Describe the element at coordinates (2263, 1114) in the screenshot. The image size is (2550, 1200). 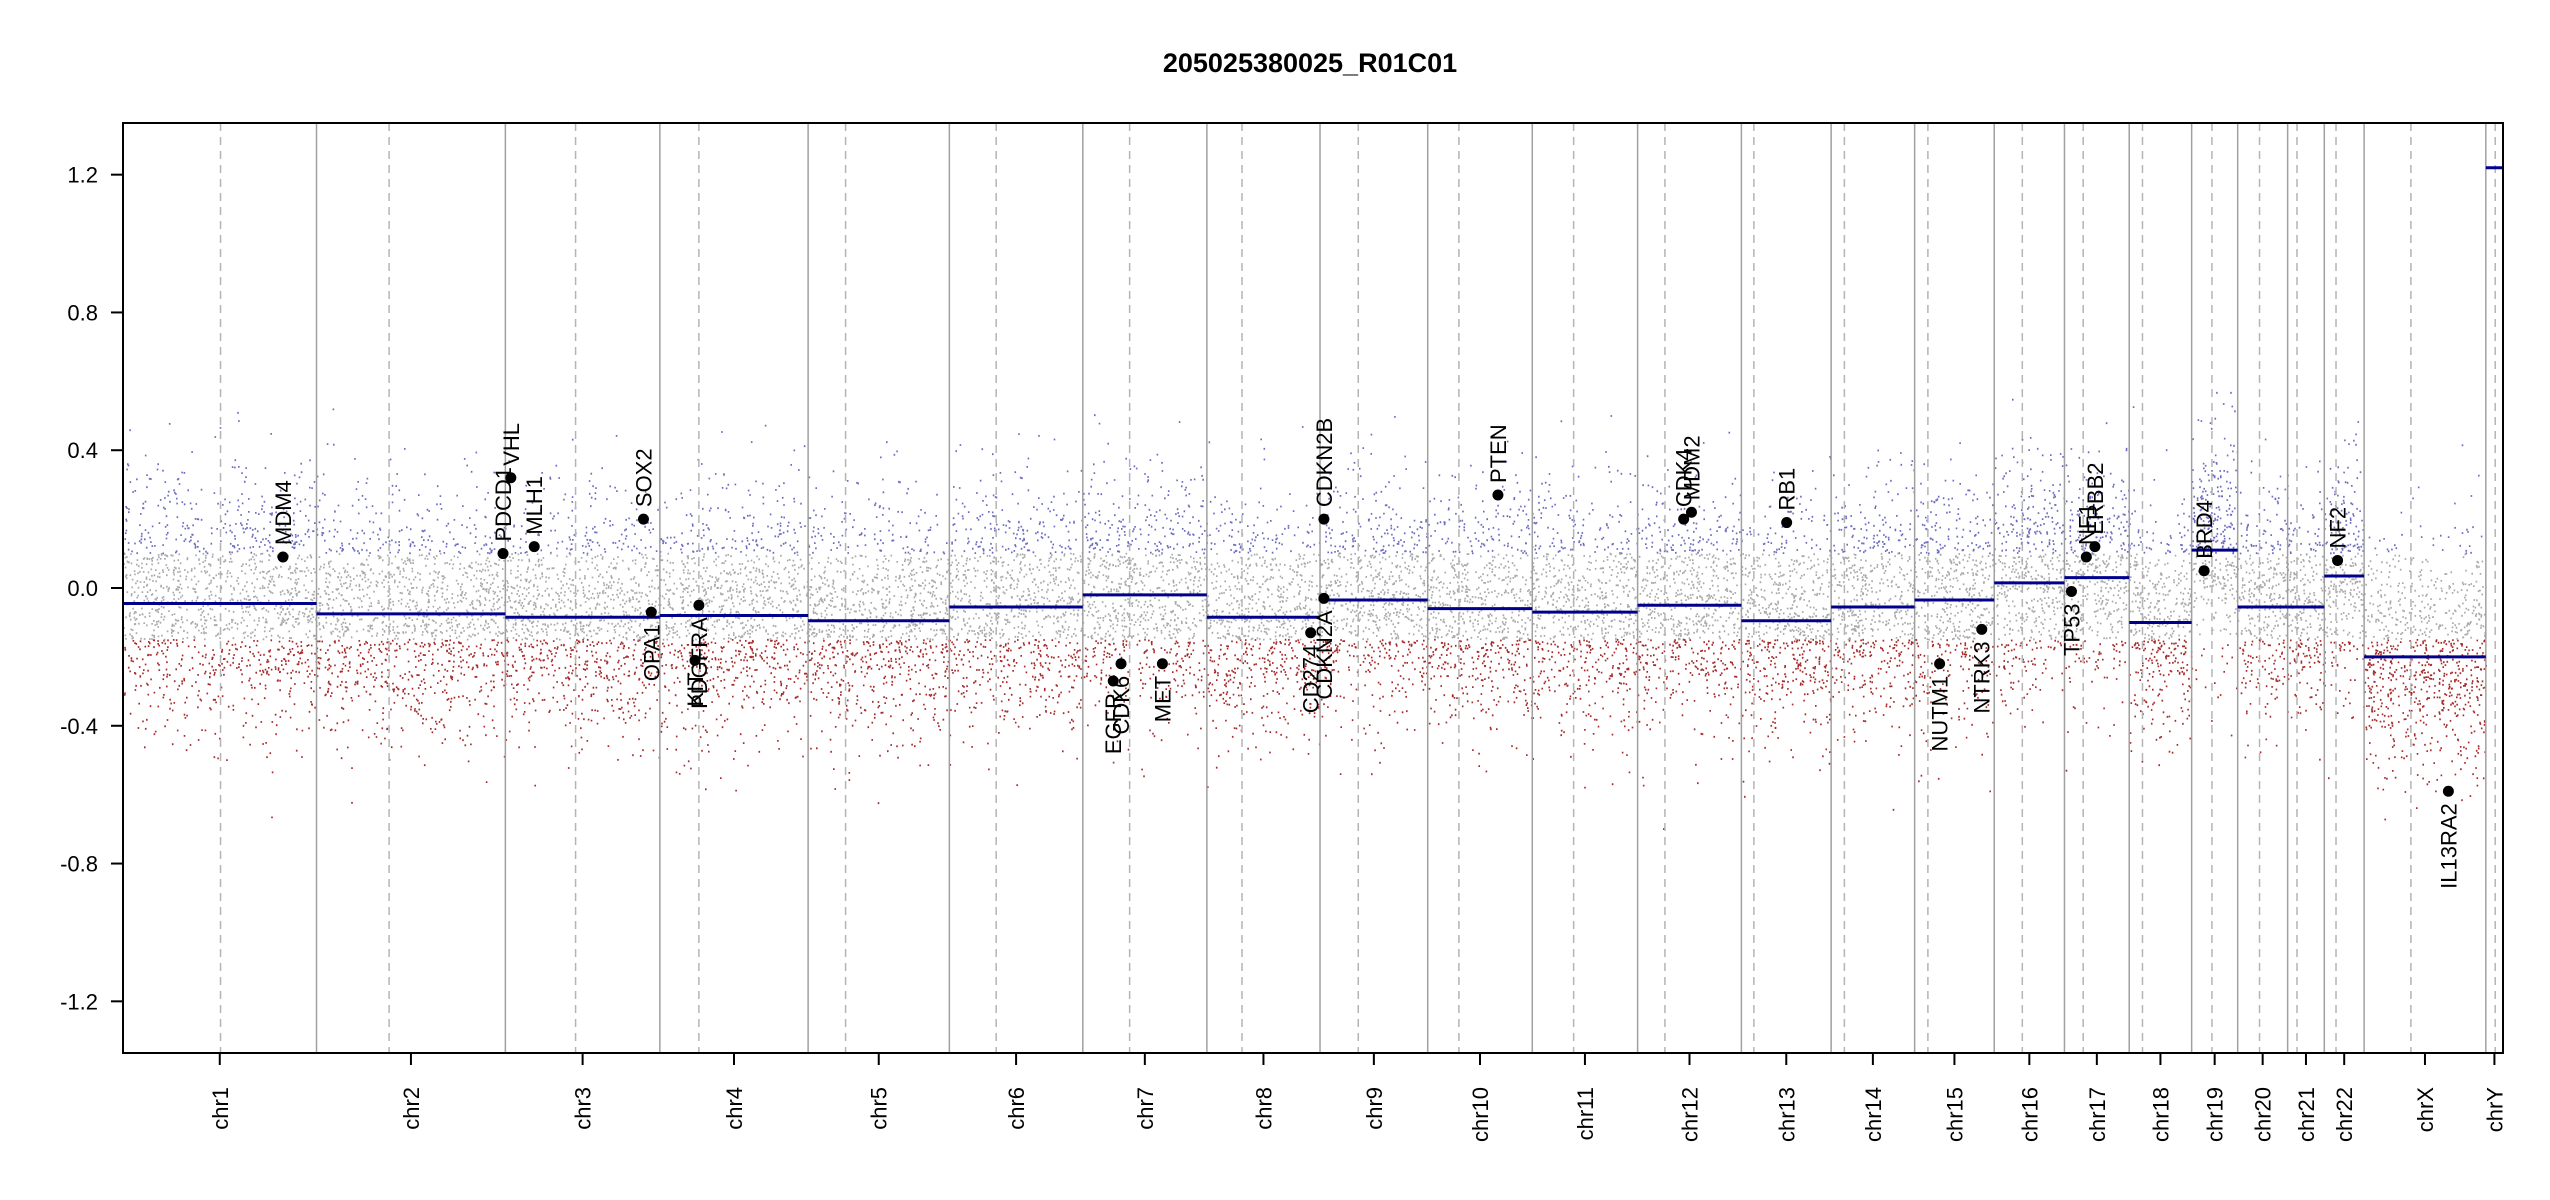
I see `x-tick-label-chr20: chr20` at that location.